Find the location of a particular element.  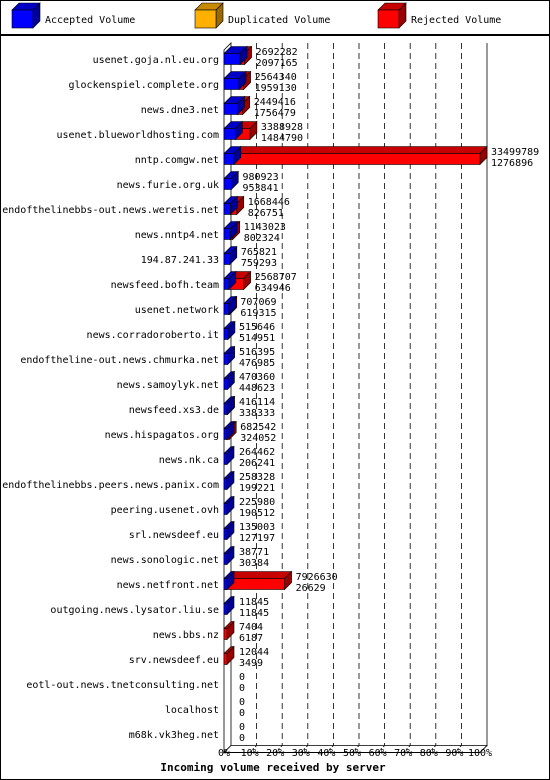

value-total: 264462 is located at coordinates (257, 452).